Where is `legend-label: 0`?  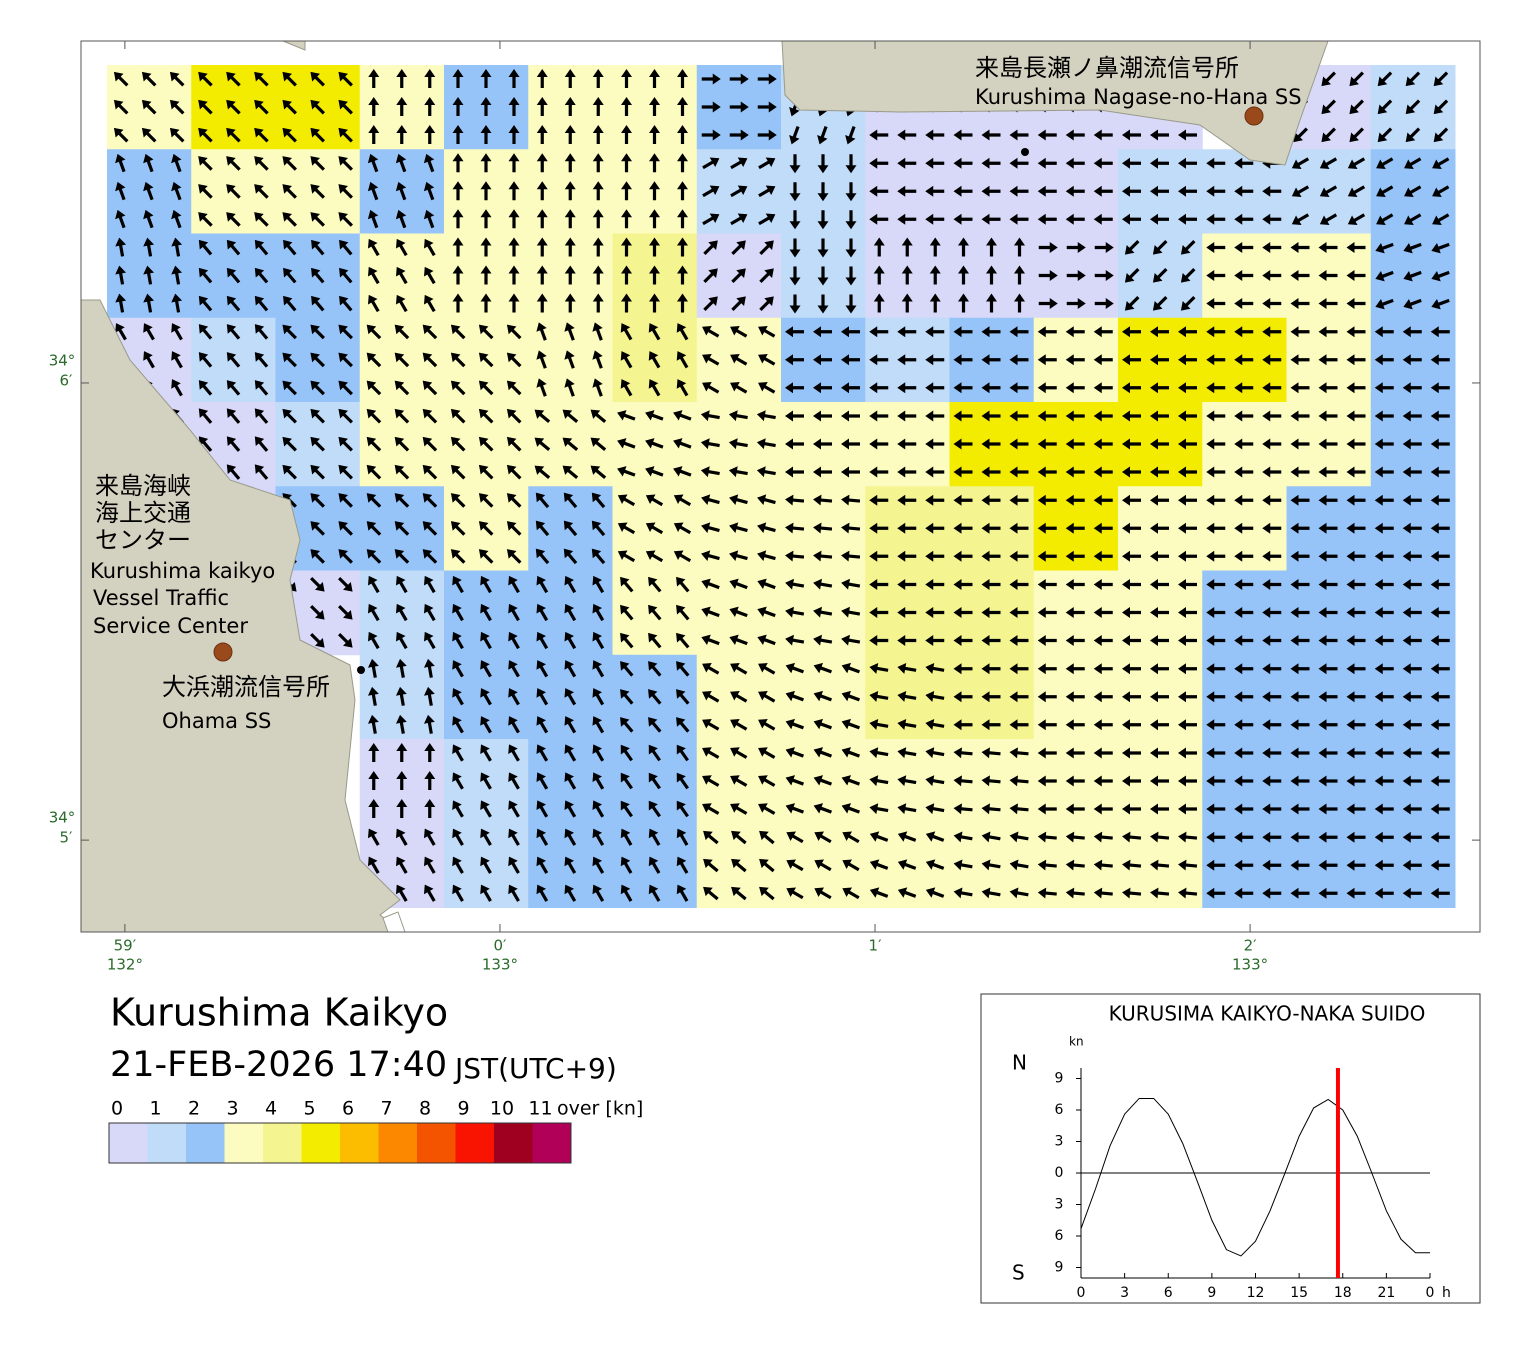
legend-label: 0 is located at coordinates (117, 1109).